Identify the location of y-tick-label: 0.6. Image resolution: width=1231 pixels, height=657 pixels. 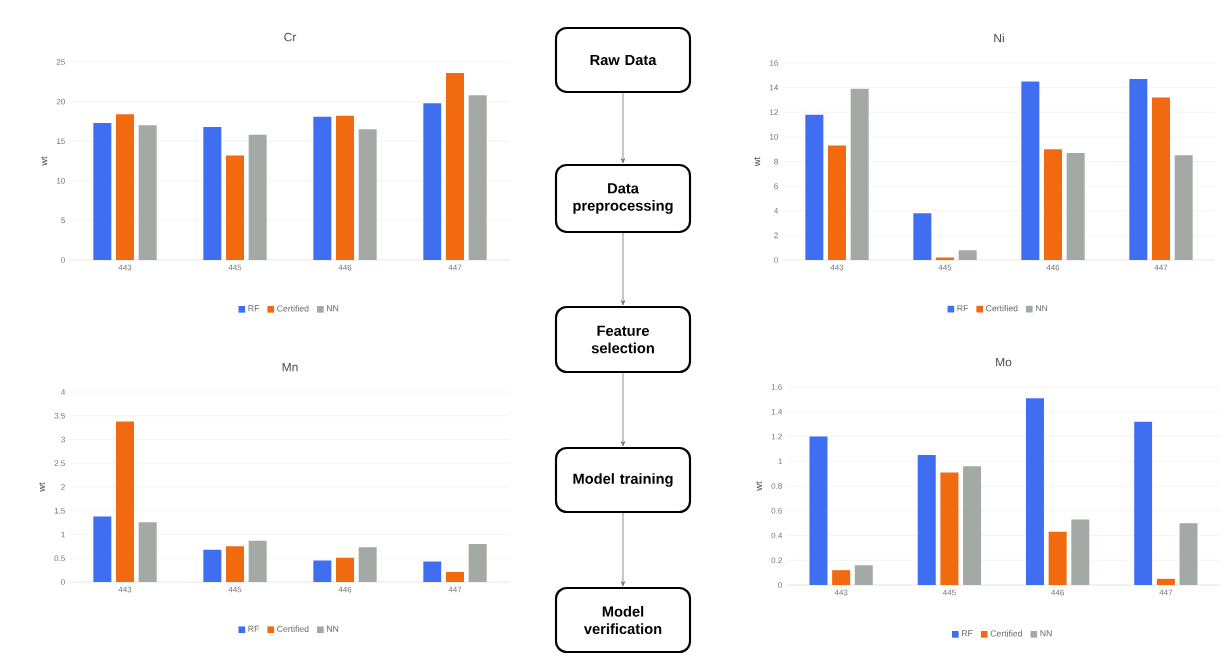
(776, 510).